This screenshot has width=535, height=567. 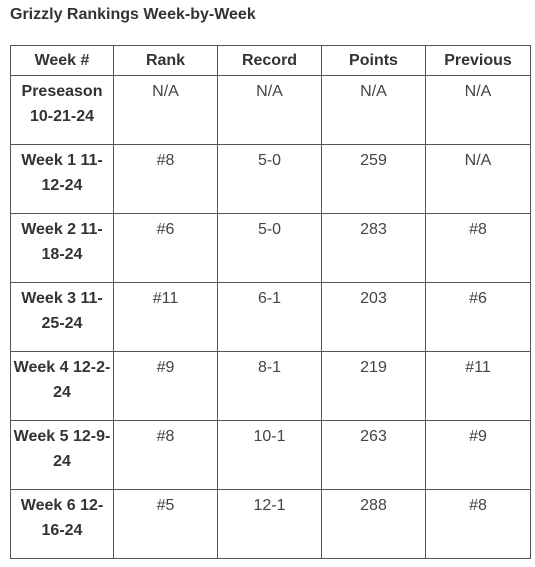 What do you see at coordinates (62, 505) in the screenshot?
I see `week-line-1: Week 6 12-` at bounding box center [62, 505].